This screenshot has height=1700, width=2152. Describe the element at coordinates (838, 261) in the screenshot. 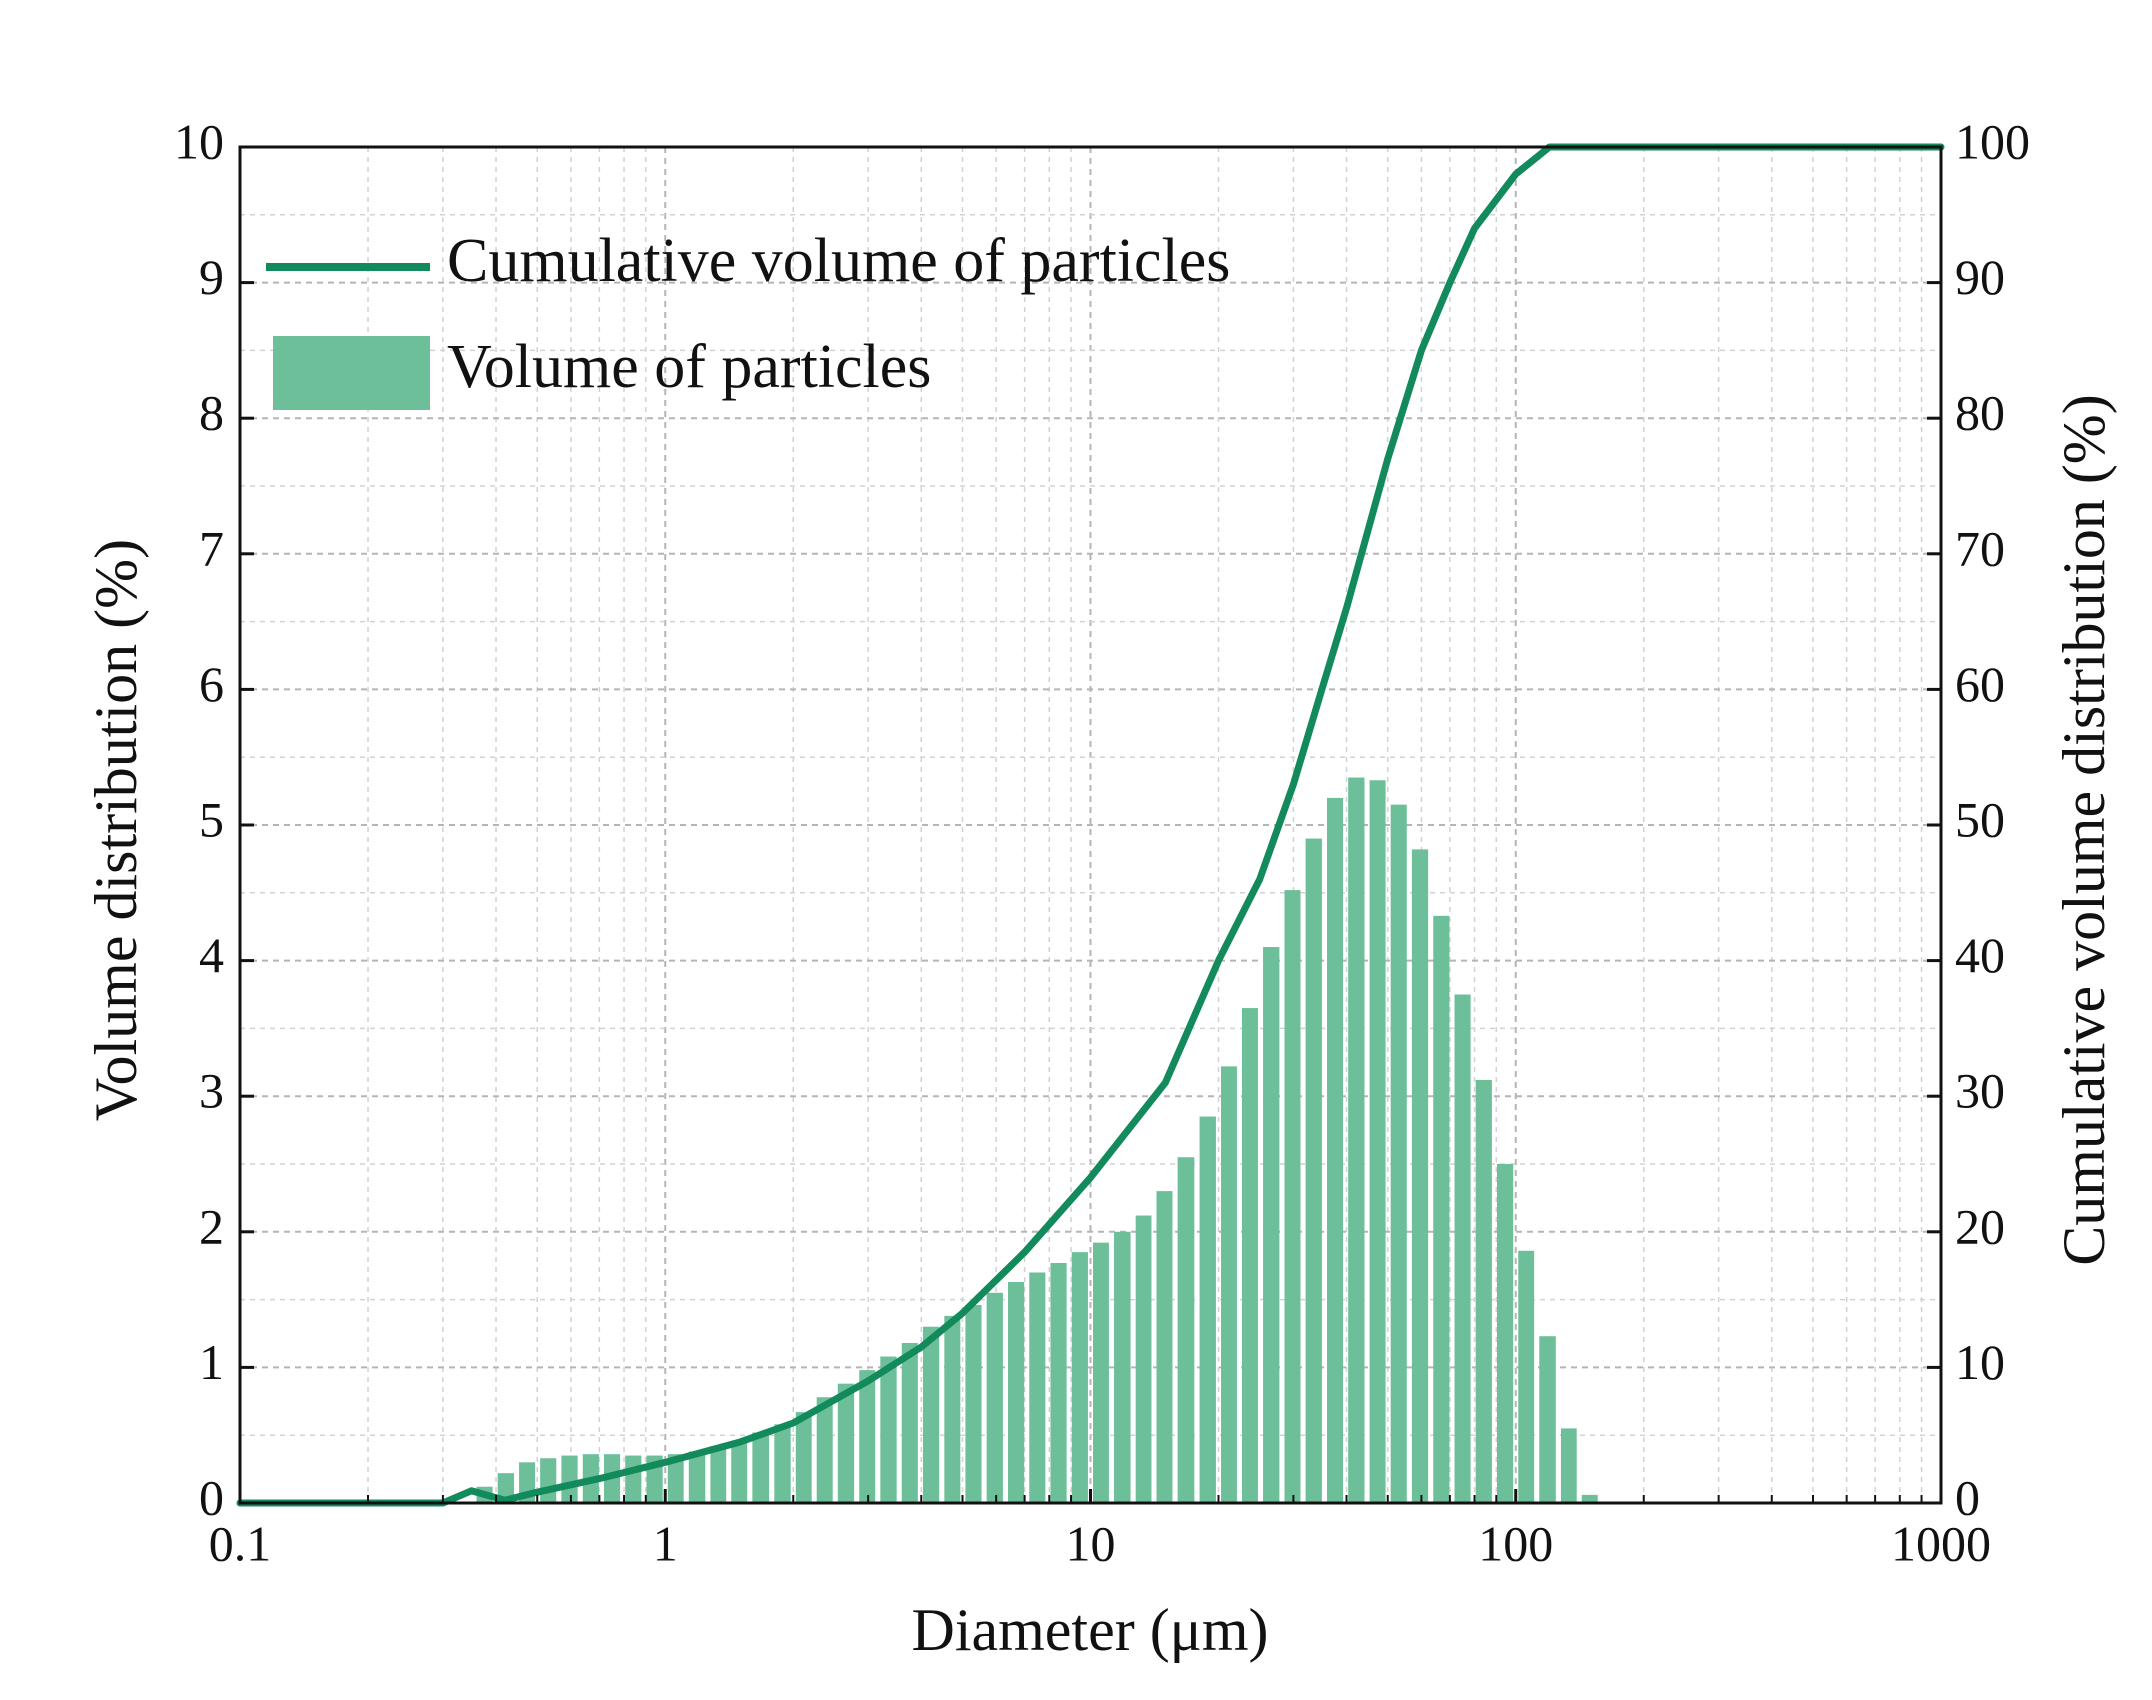

I see `legend-label: Cumulative volume of particles` at that location.